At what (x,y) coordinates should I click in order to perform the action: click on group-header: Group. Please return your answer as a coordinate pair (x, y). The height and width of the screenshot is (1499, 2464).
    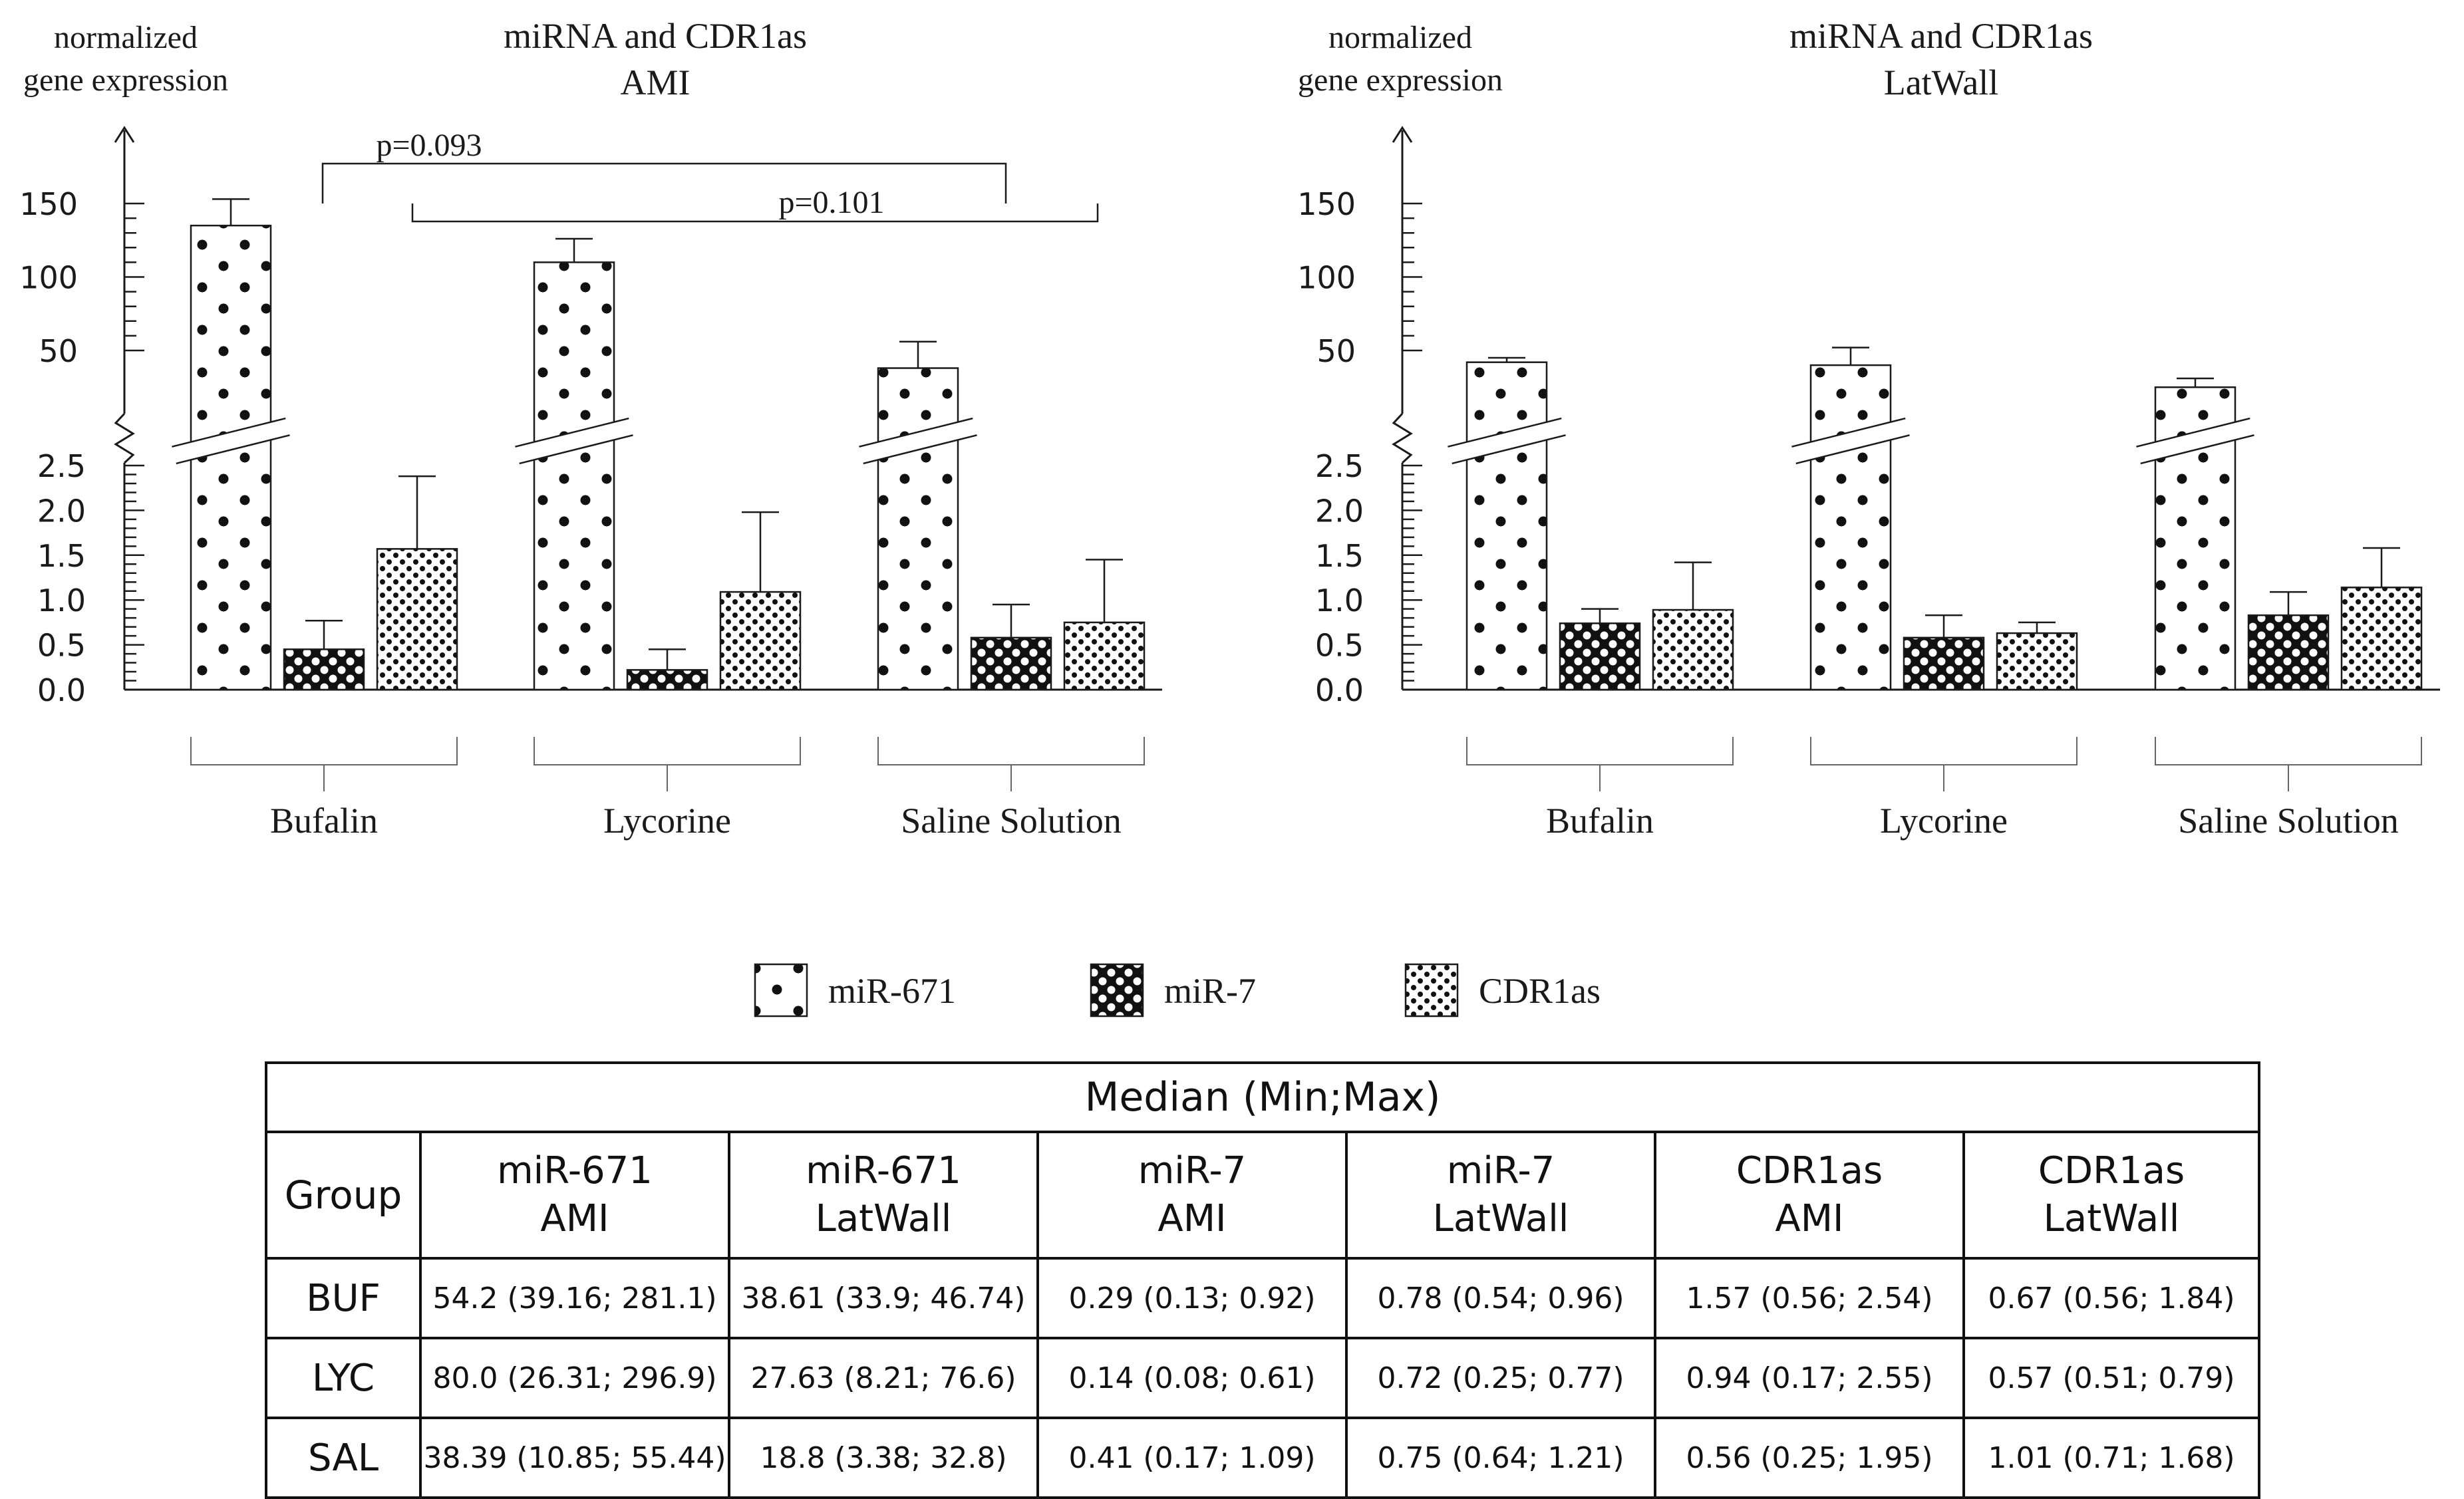
    Looking at the image, I should click on (343, 1195).